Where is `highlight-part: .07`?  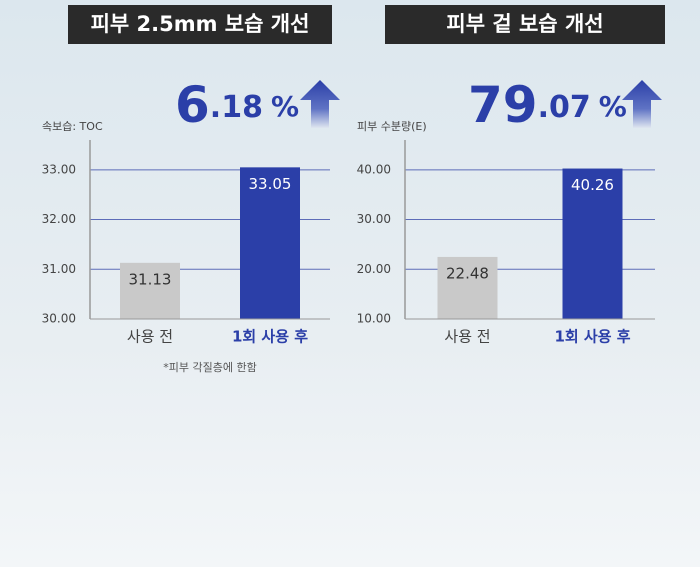 highlight-part: .07 is located at coordinates (564, 107).